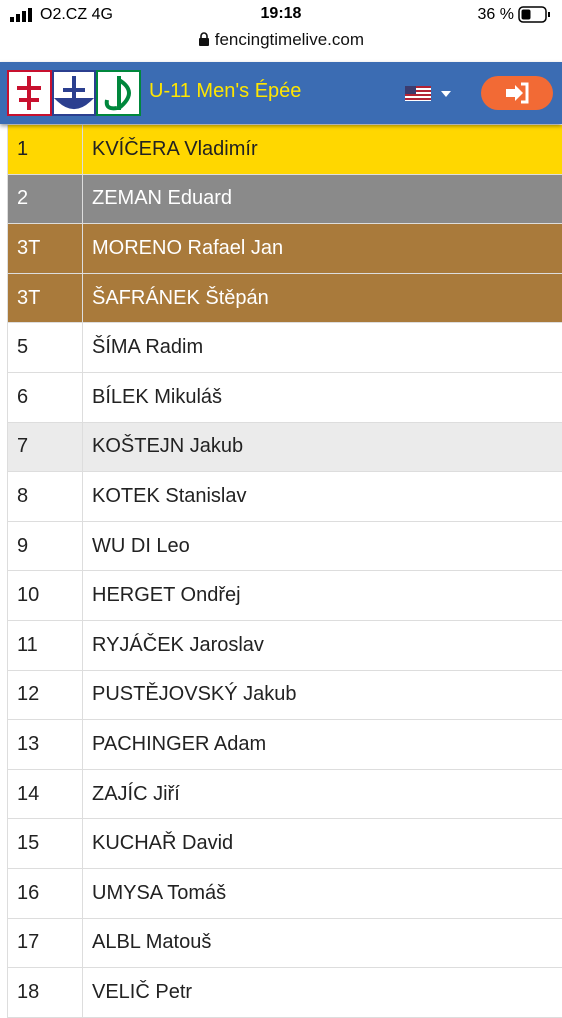  Describe the element at coordinates (45, 447) in the screenshot. I see `place: 7` at that location.